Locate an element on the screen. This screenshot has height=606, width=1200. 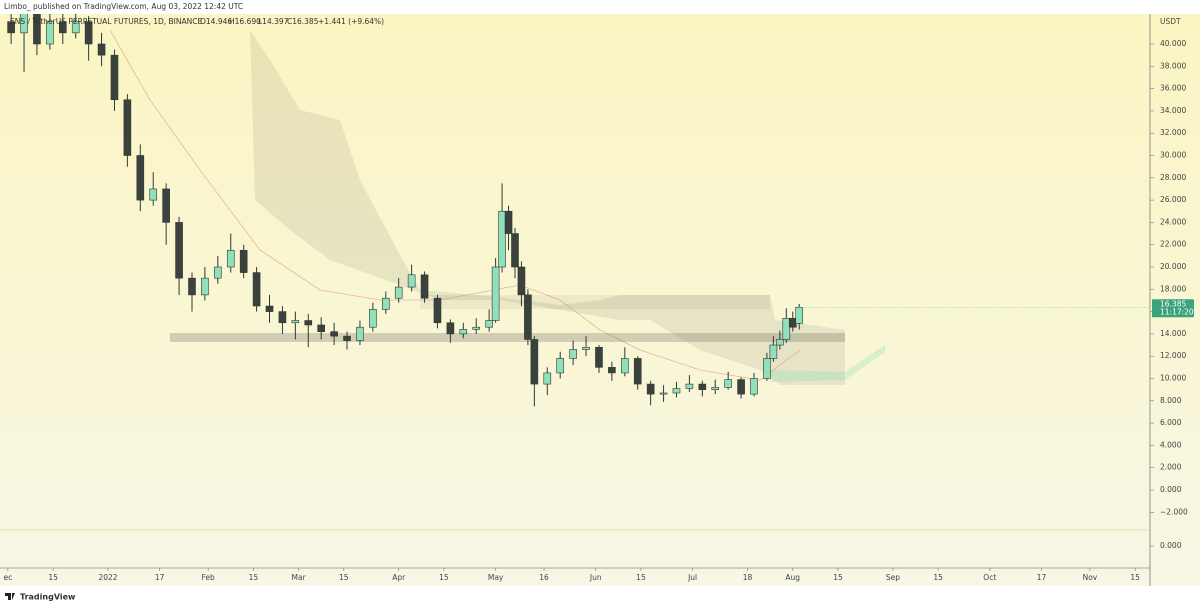
countdown: 11:17:20 is located at coordinates (1177, 311).